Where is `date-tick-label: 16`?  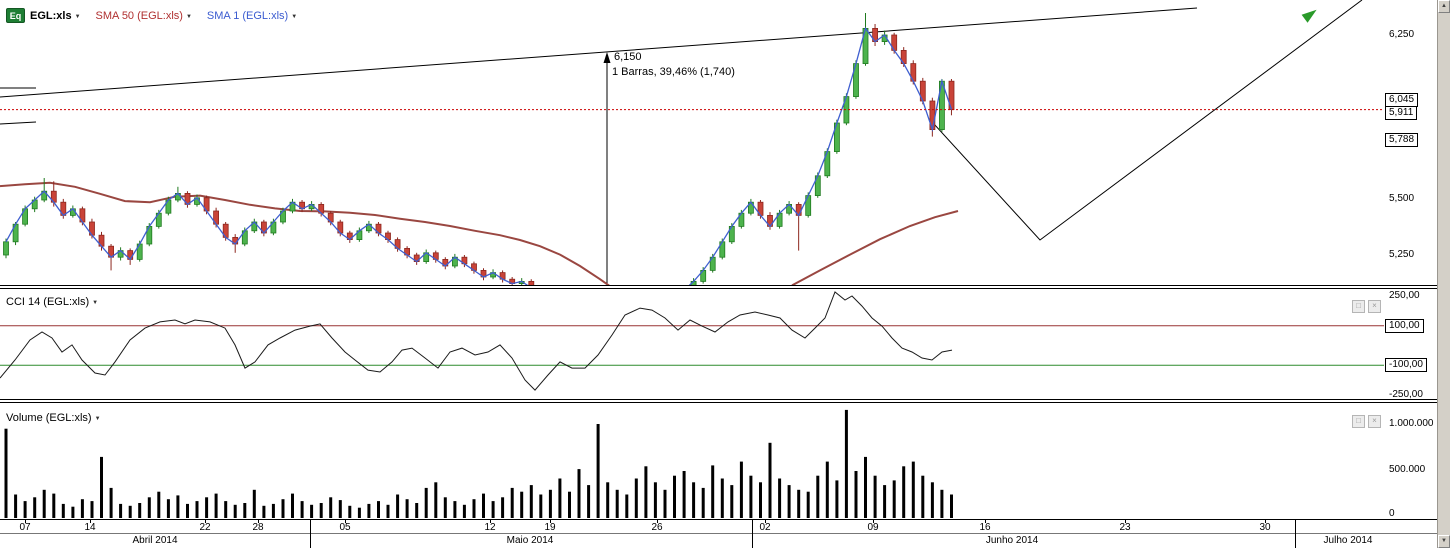
date-tick-label: 16 is located at coordinates (985, 527).